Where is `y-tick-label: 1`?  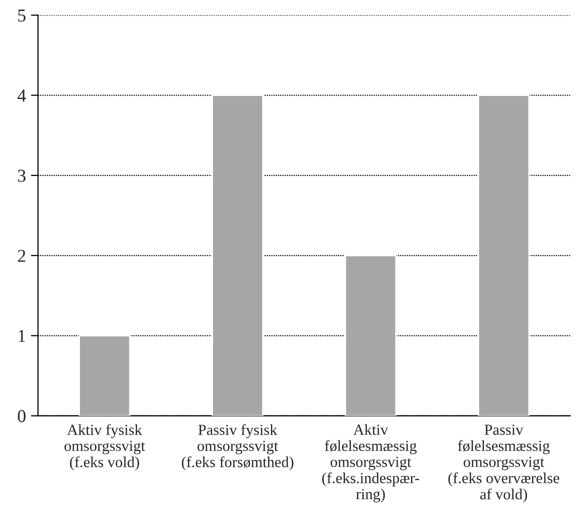 y-tick-label: 1 is located at coordinates (22, 336).